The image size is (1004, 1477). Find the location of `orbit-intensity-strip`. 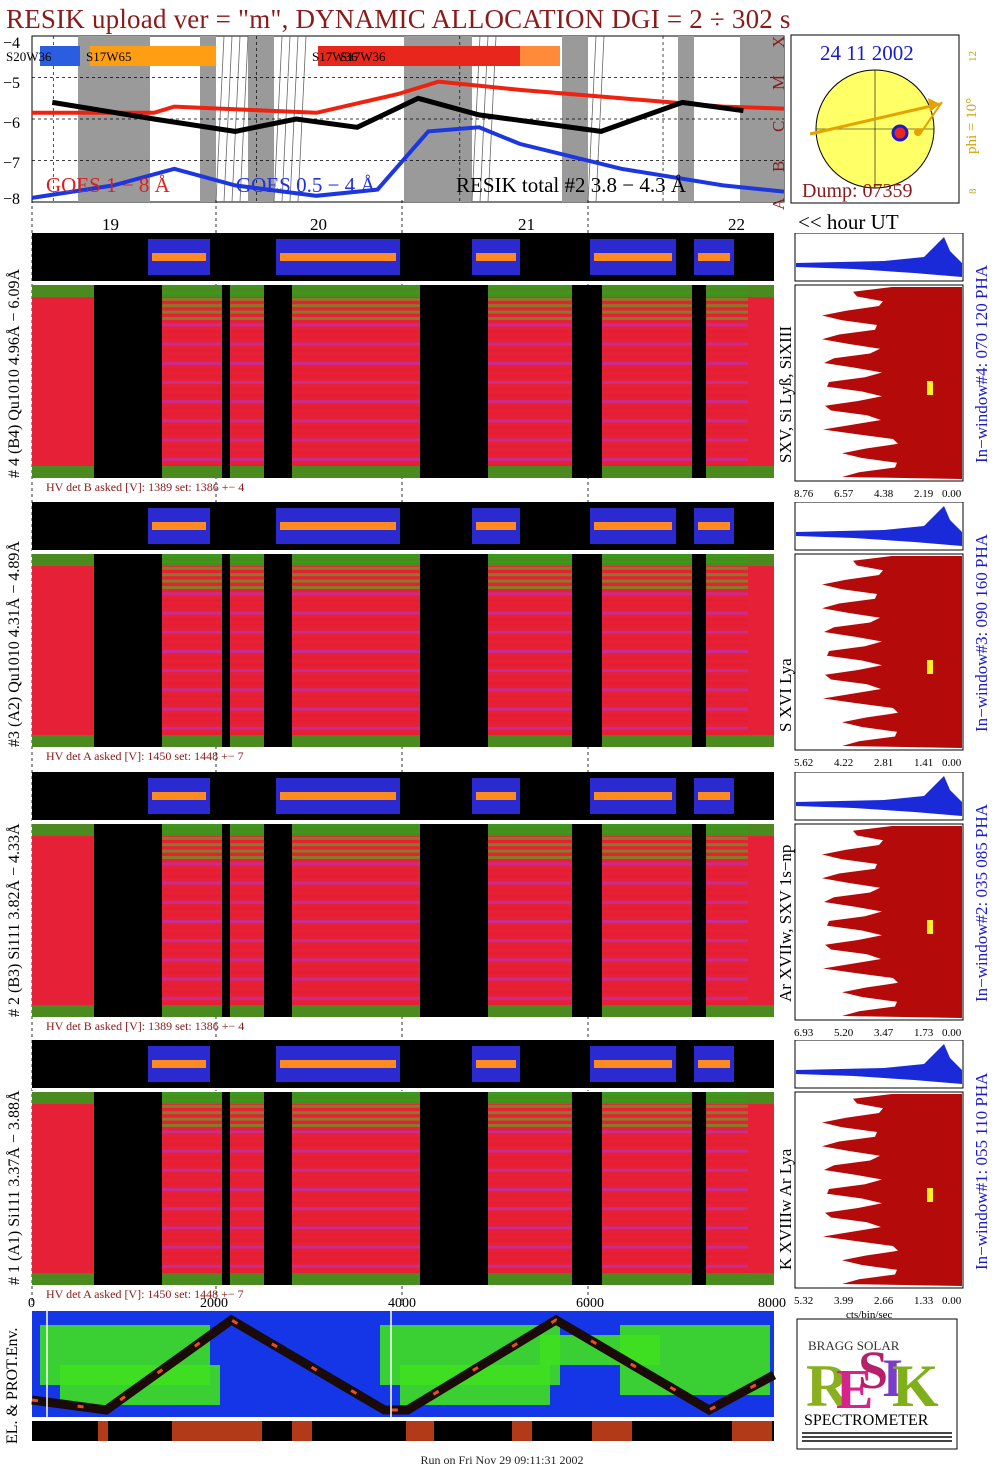

orbit-intensity-strip is located at coordinates (403, 1431).